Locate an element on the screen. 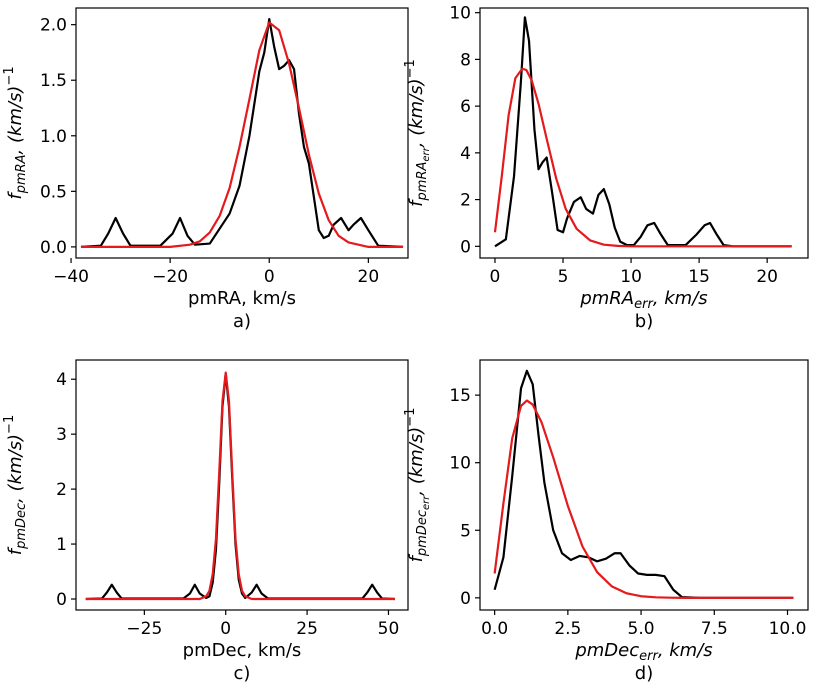  x-tick-label-a: −20 is located at coordinates (170, 277).